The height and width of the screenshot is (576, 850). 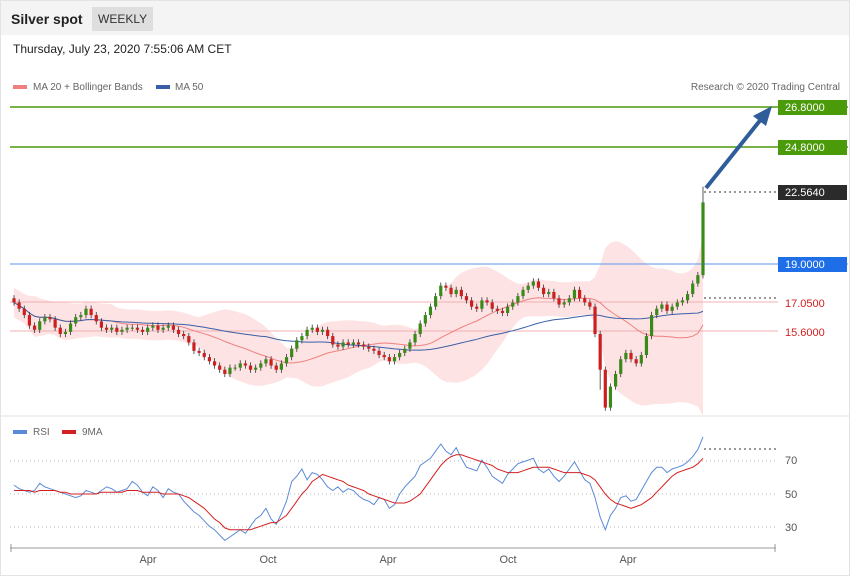 I want to click on ma9-legend-label: 9MA, so click(x=92, y=432).